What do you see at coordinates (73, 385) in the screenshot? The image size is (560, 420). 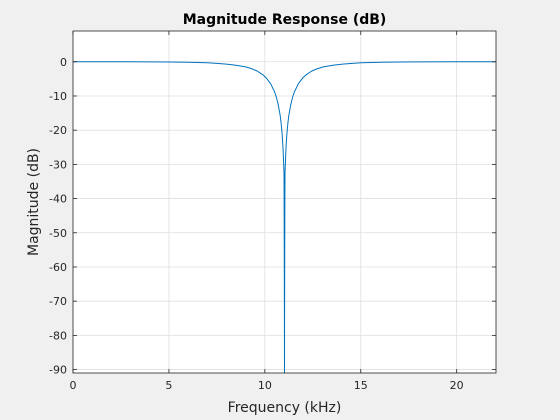 I see `x-tick-label: 0` at bounding box center [73, 385].